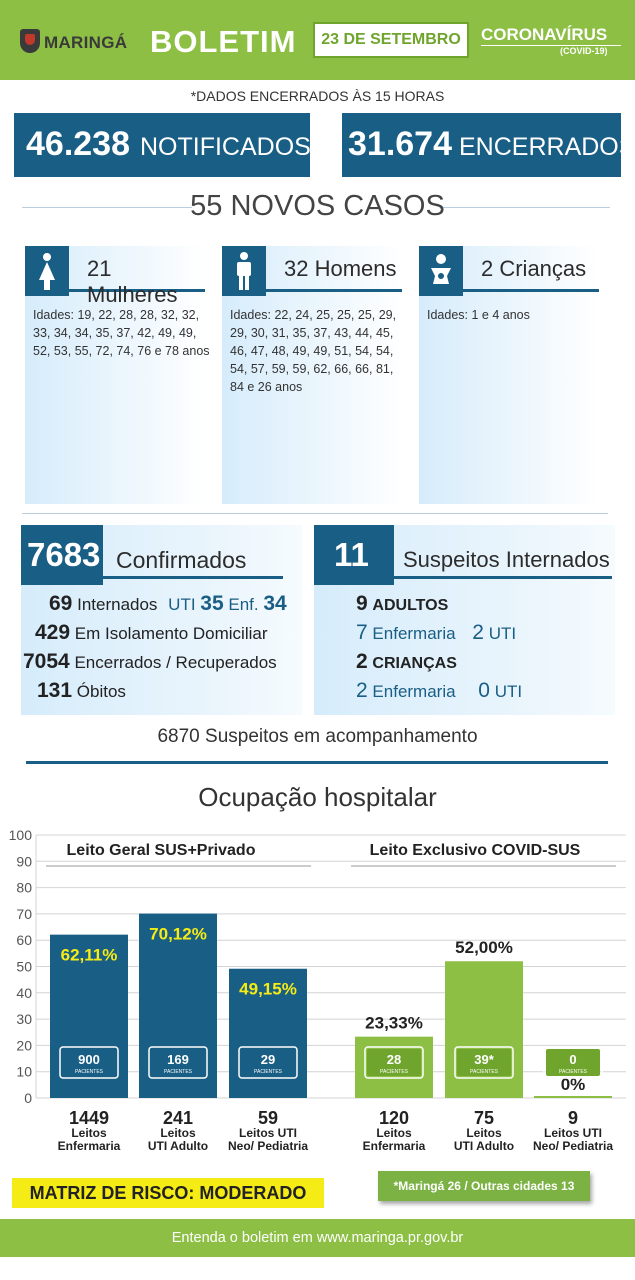  I want to click on children-underline, so click(531, 290).